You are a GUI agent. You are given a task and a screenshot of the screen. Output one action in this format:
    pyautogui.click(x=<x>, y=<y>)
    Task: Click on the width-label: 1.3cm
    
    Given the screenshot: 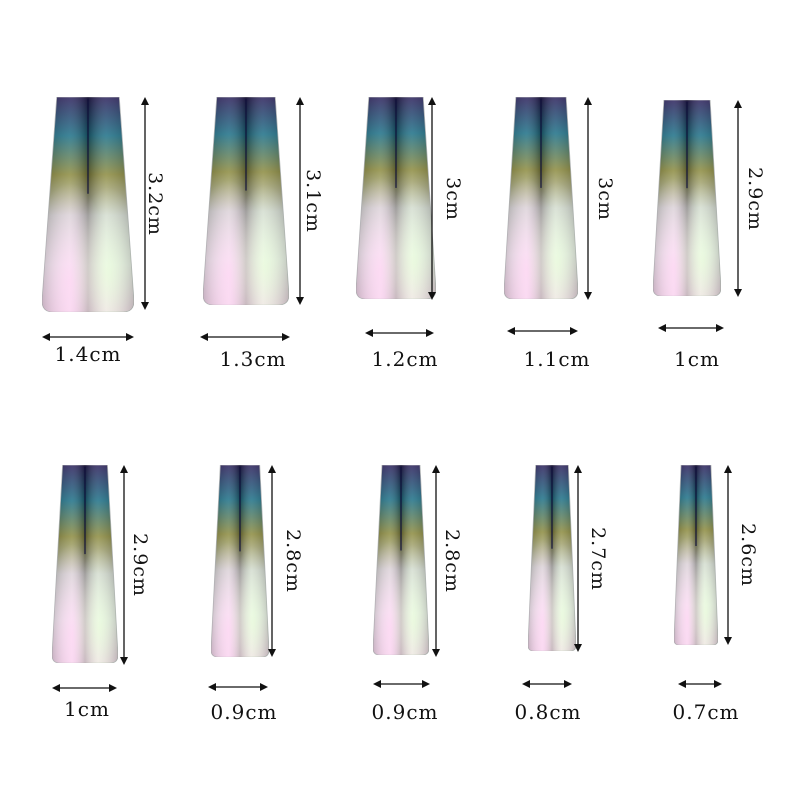 What is the action you would take?
    pyautogui.click(x=253, y=359)
    